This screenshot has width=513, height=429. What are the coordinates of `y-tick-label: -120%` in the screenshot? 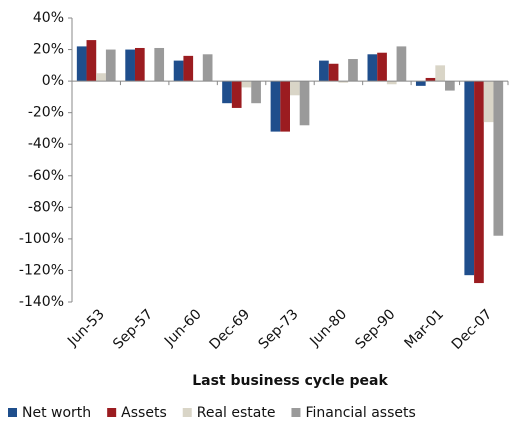 It's located at (41, 270).